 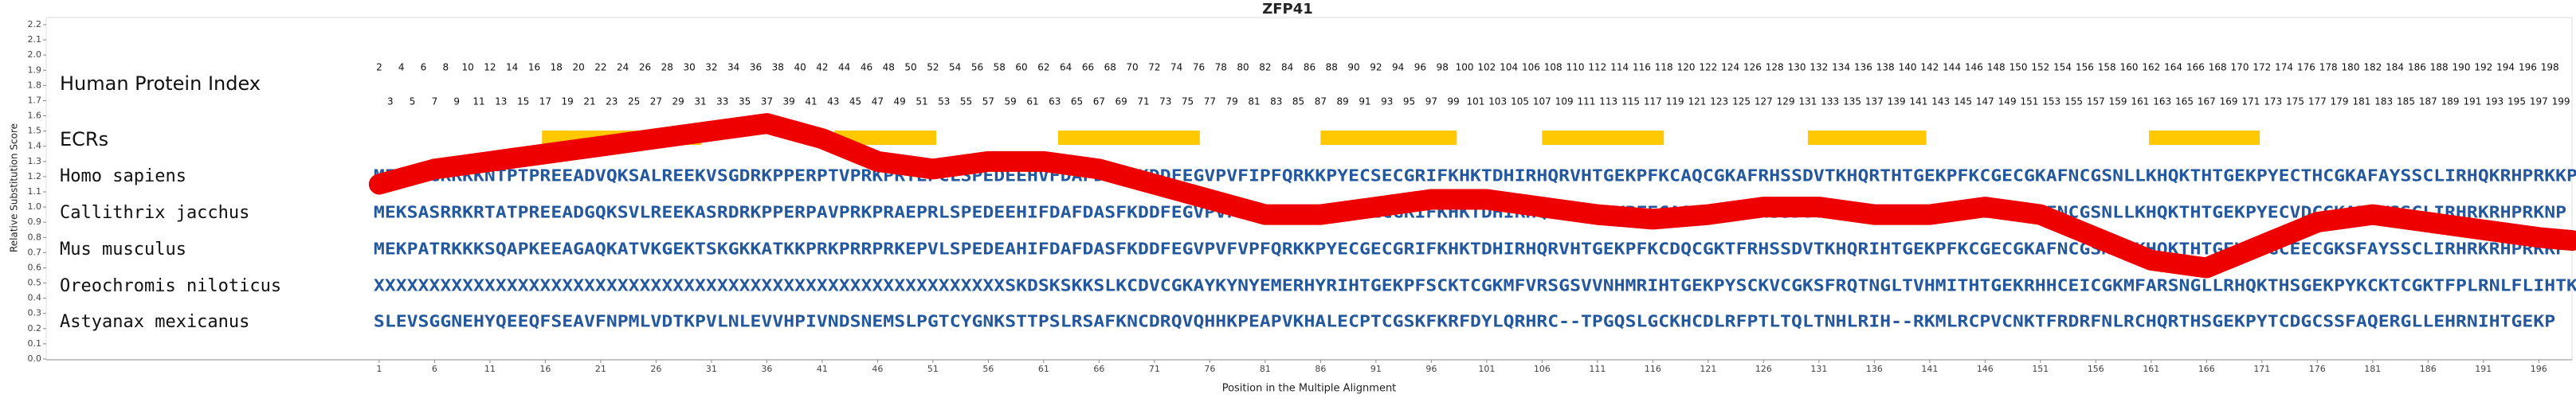 I want to click on protein-index: 87, so click(x=1321, y=102).